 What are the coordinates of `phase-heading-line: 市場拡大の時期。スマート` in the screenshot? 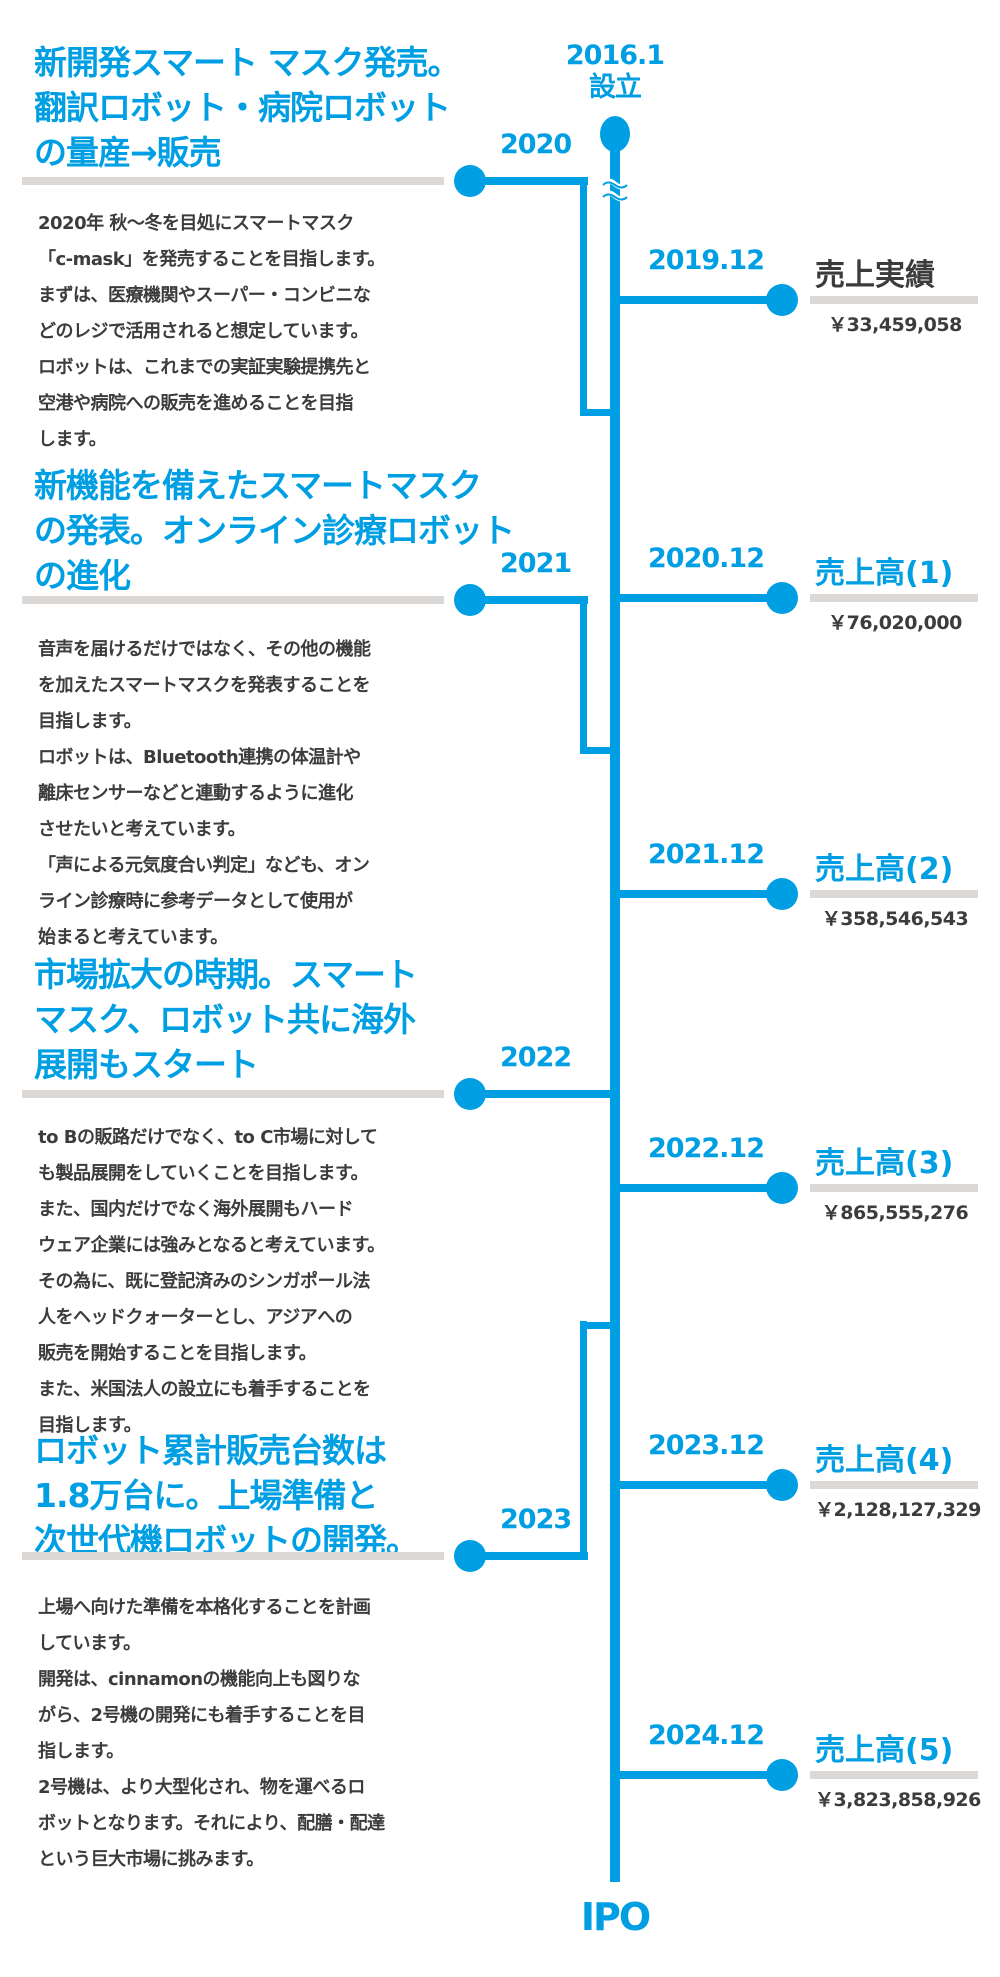 It's located at (226, 974).